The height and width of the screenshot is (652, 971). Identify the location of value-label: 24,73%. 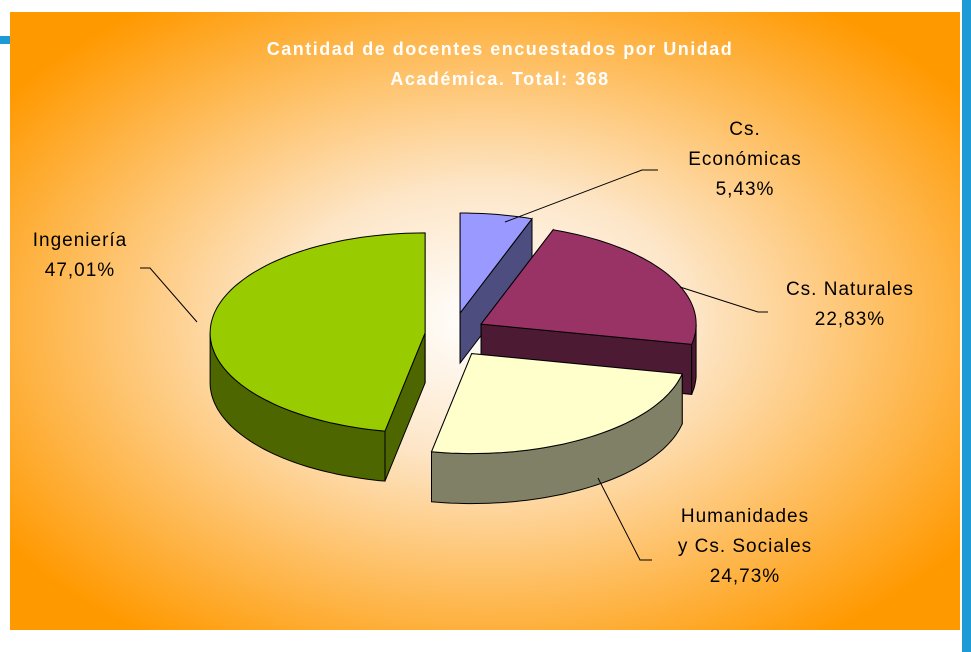
(745, 576).